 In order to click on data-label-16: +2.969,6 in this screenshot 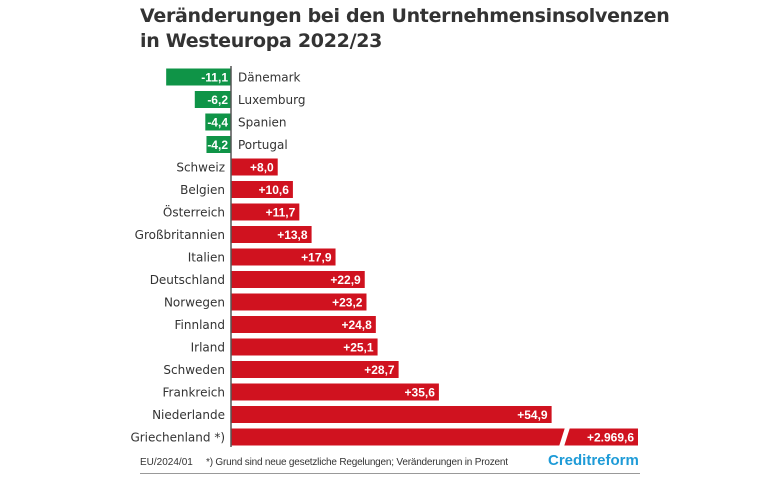, I will do `click(610, 438)`.